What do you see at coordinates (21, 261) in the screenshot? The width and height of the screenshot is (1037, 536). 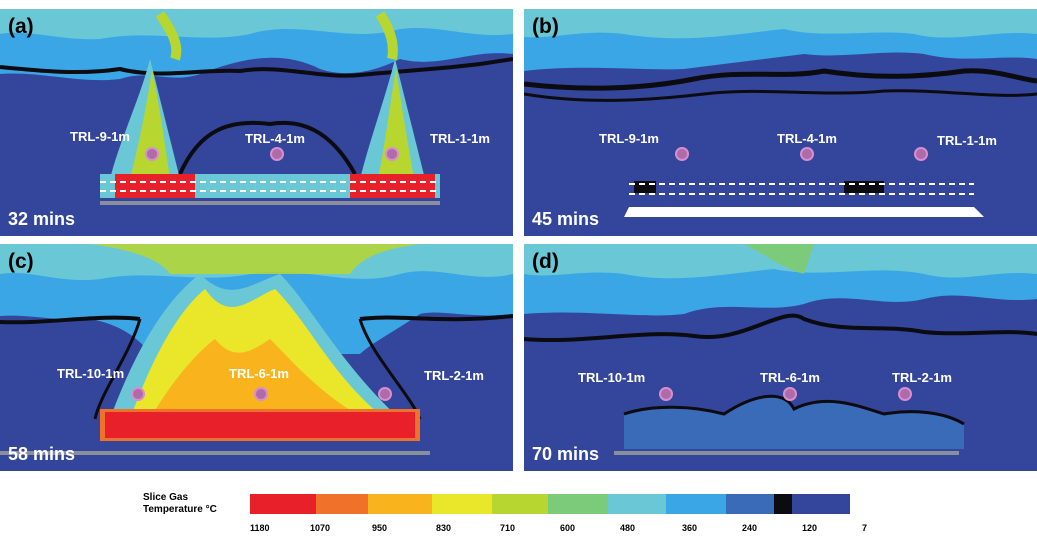 I see `panel-label: (c)` at bounding box center [21, 261].